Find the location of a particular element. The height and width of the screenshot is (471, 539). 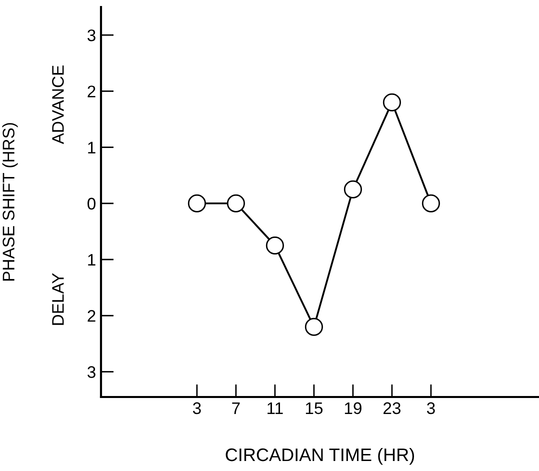

x-tick-label: 23 is located at coordinates (392, 408).